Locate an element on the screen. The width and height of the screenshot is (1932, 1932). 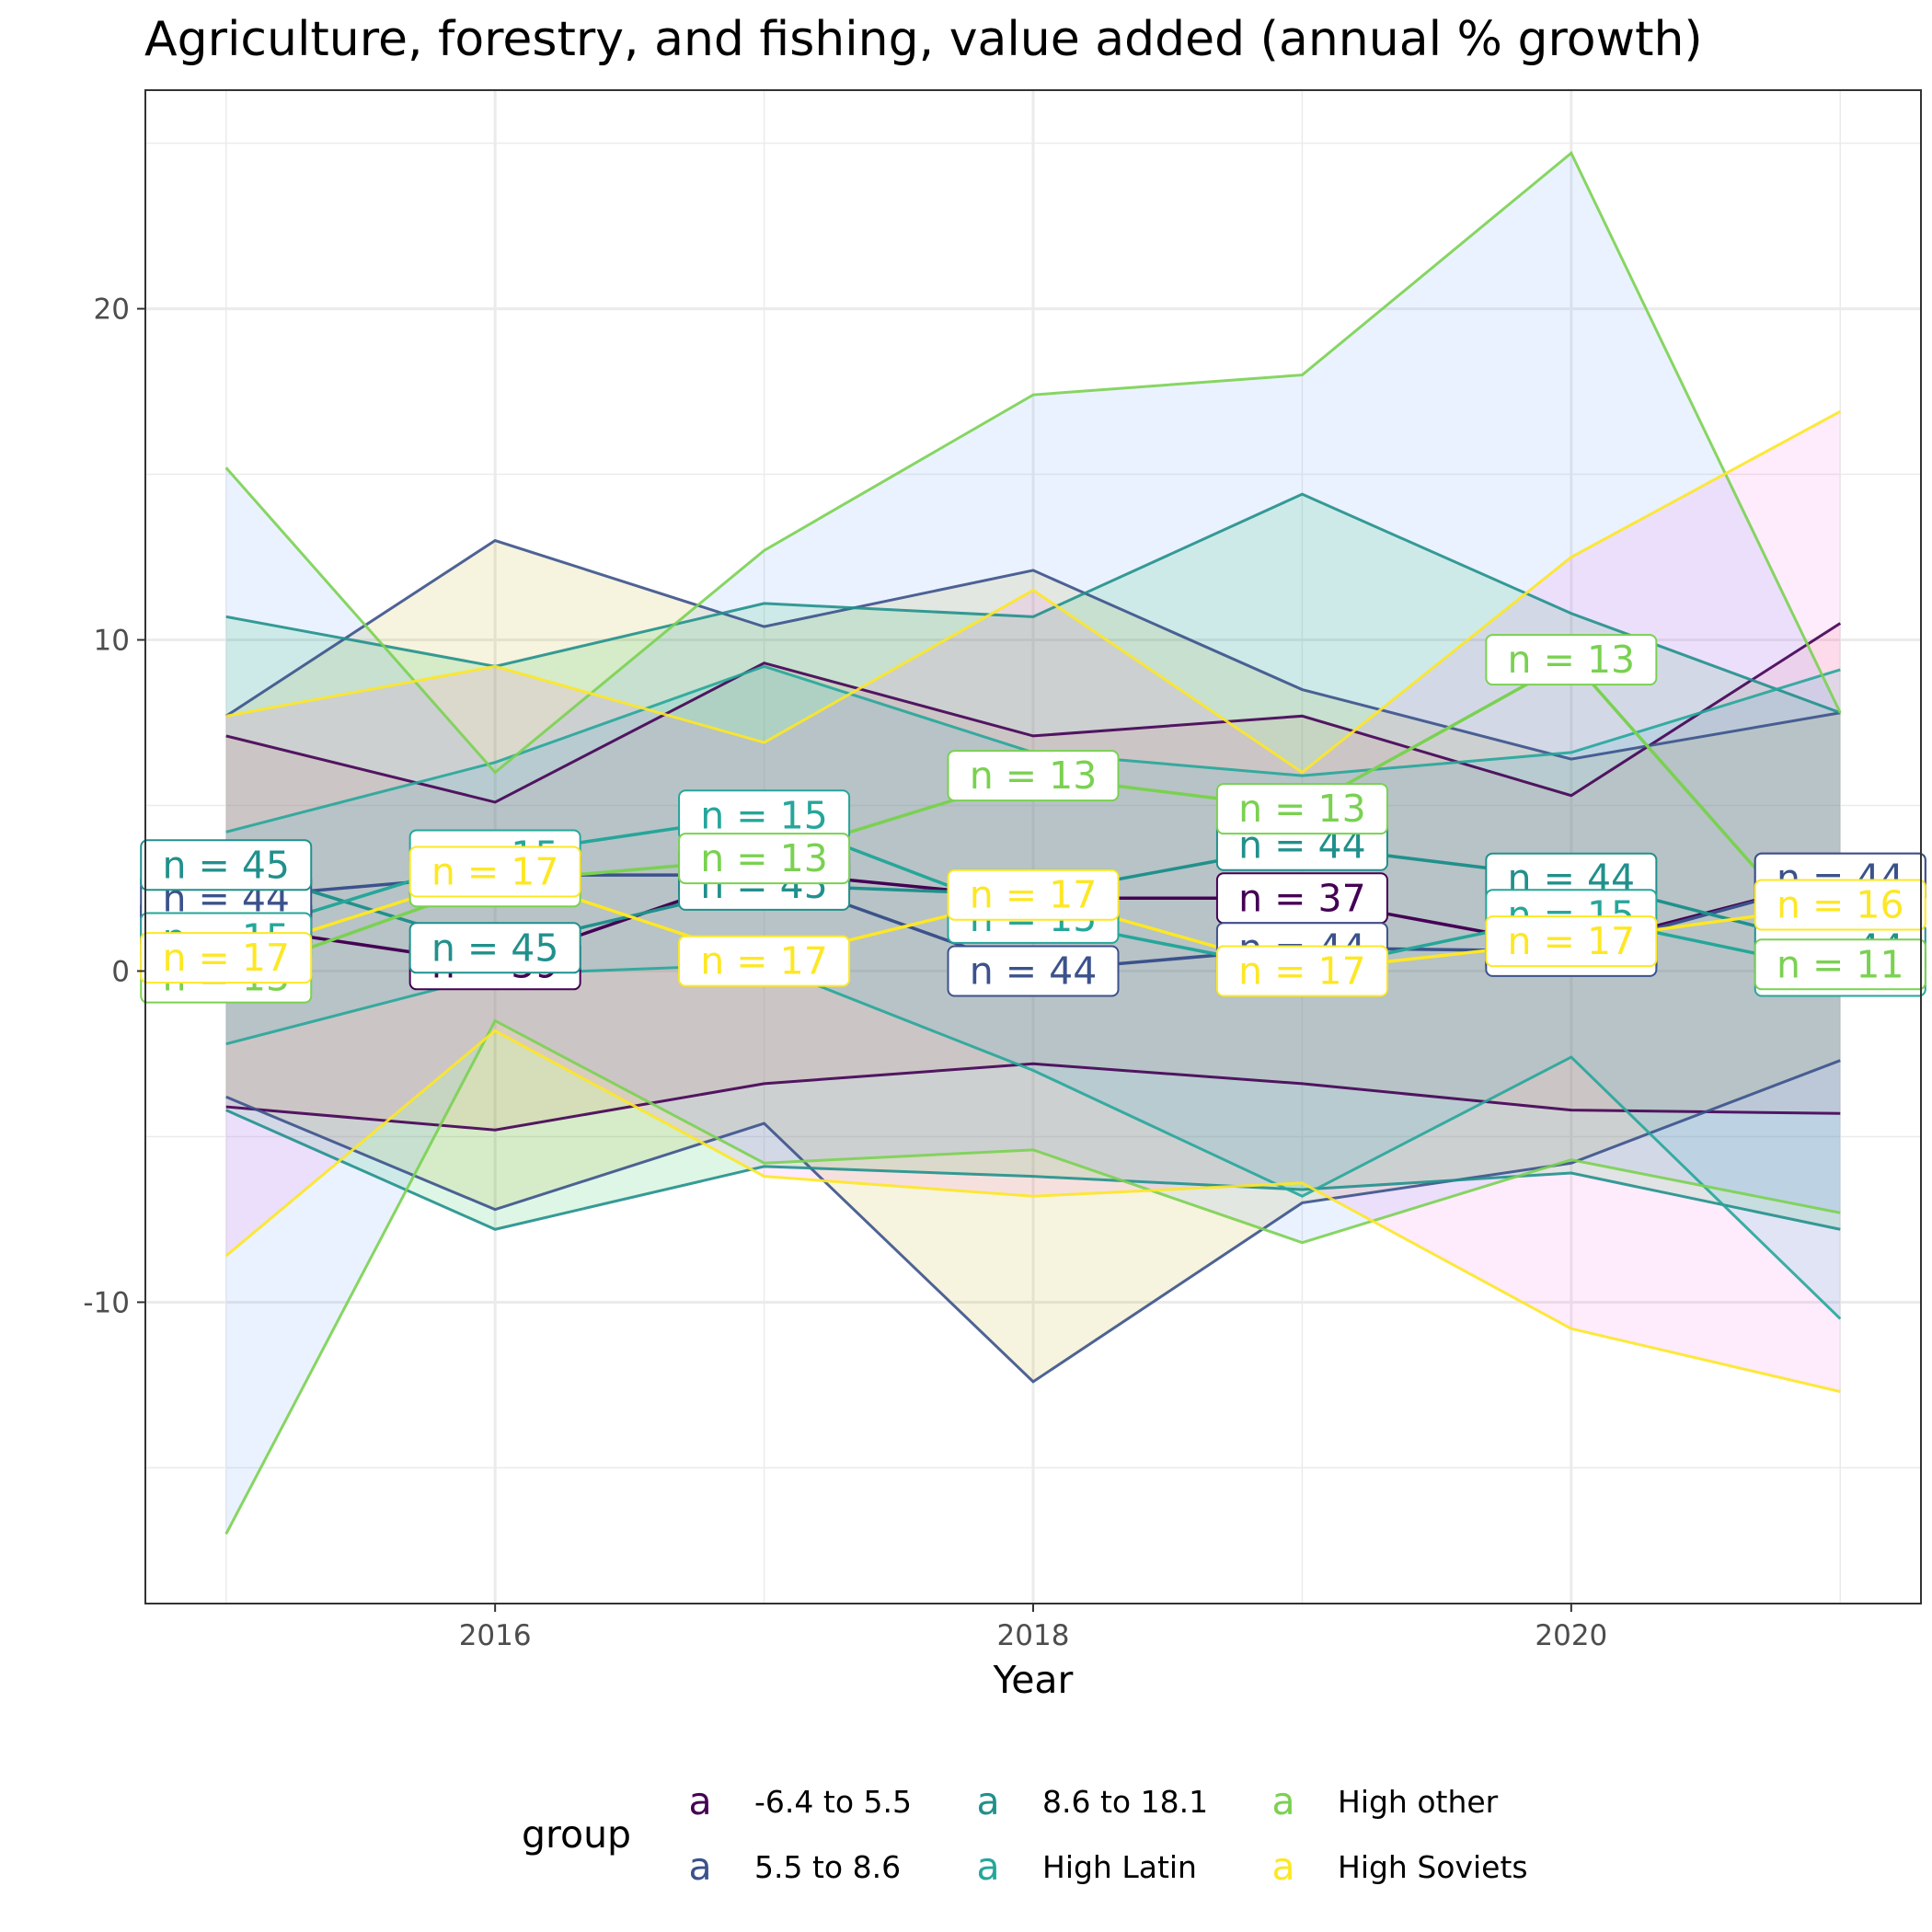
legend-label: High other is located at coordinates (1418, 1802).